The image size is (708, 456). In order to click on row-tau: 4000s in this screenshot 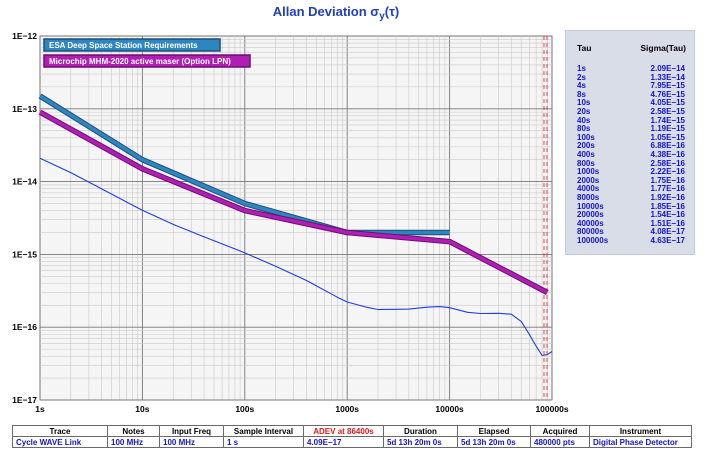, I will do `click(588, 189)`.